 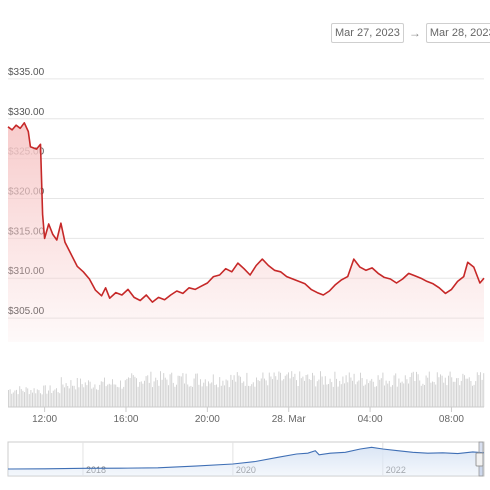 What do you see at coordinates (457, 33) in the screenshot?
I see `date-to-input: Mar 28, 2023` at bounding box center [457, 33].